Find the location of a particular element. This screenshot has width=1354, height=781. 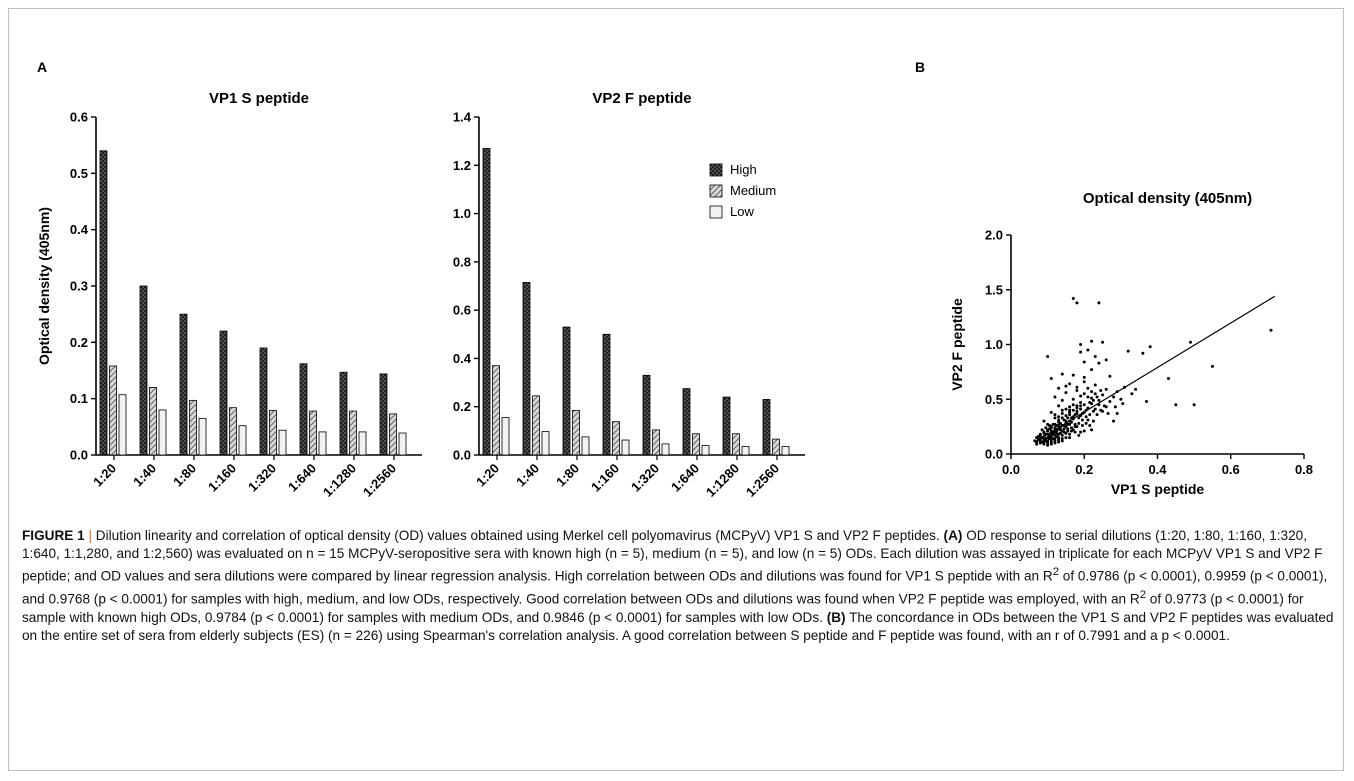

x-tick-label: 1:2560 is located at coordinates (379, 480).